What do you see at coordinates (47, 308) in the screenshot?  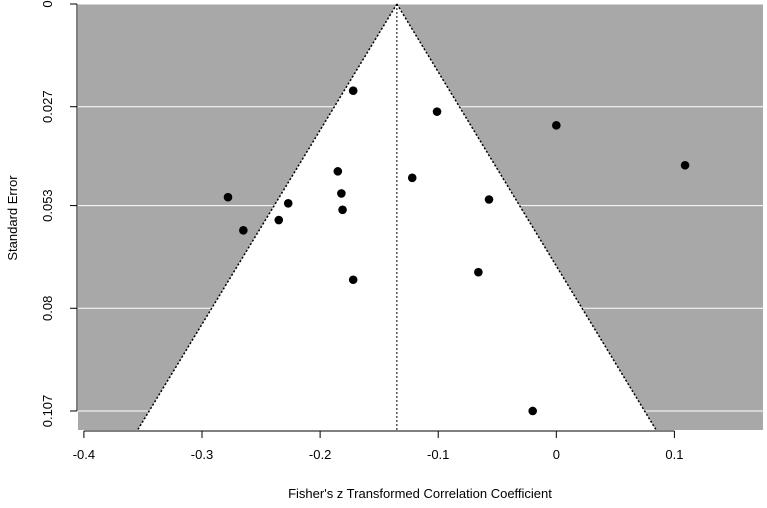 I see `y-tick-label-3: 0.08` at bounding box center [47, 308].